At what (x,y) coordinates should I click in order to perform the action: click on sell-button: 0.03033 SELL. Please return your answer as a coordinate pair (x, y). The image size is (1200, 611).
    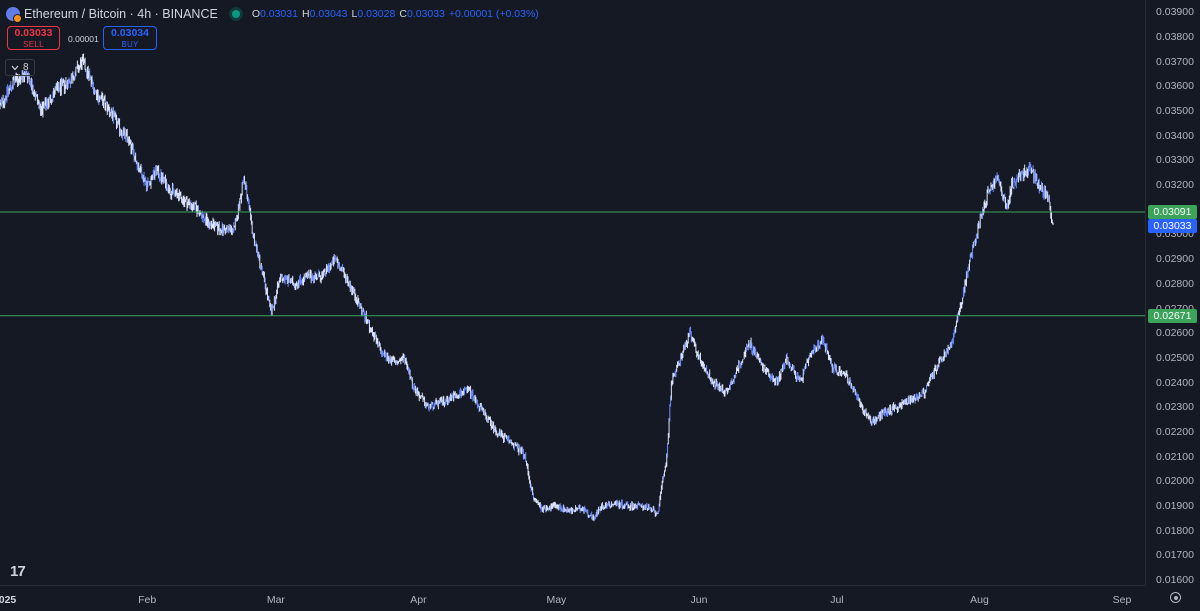
    Looking at the image, I should click on (33, 38).